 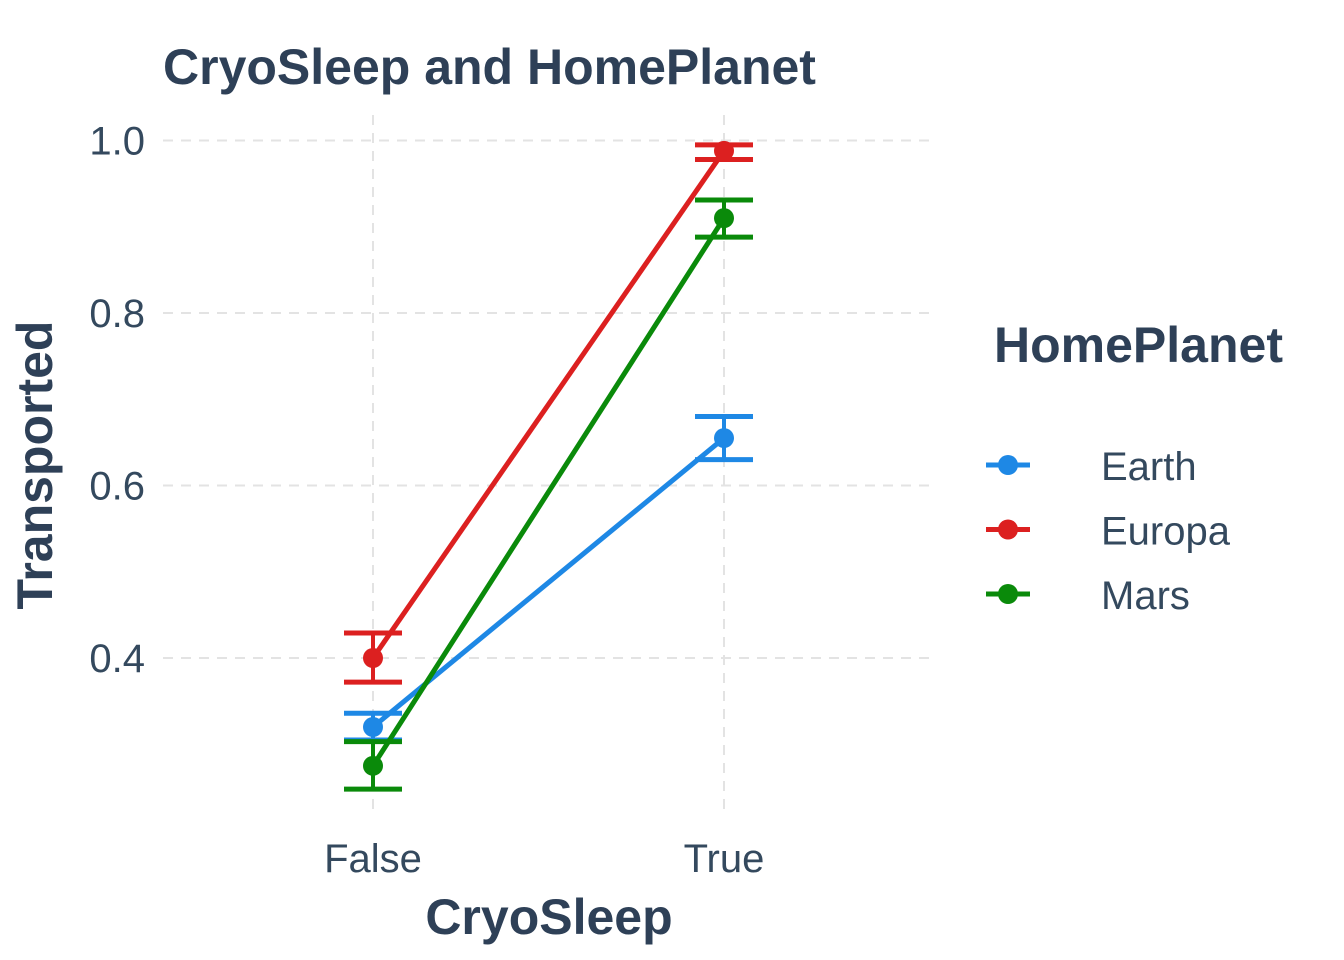 What do you see at coordinates (544, 859) in the screenshot?
I see `x-axis-ticks: False True` at bounding box center [544, 859].